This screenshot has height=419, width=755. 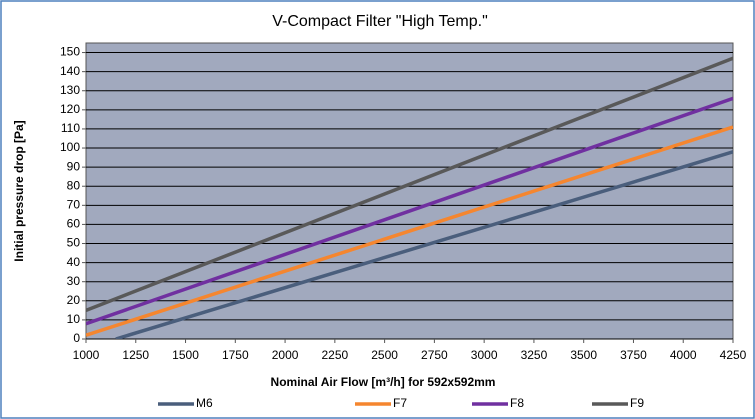 What do you see at coordinates (384, 355) in the screenshot?
I see `x-tick-label: 2500` at bounding box center [384, 355].